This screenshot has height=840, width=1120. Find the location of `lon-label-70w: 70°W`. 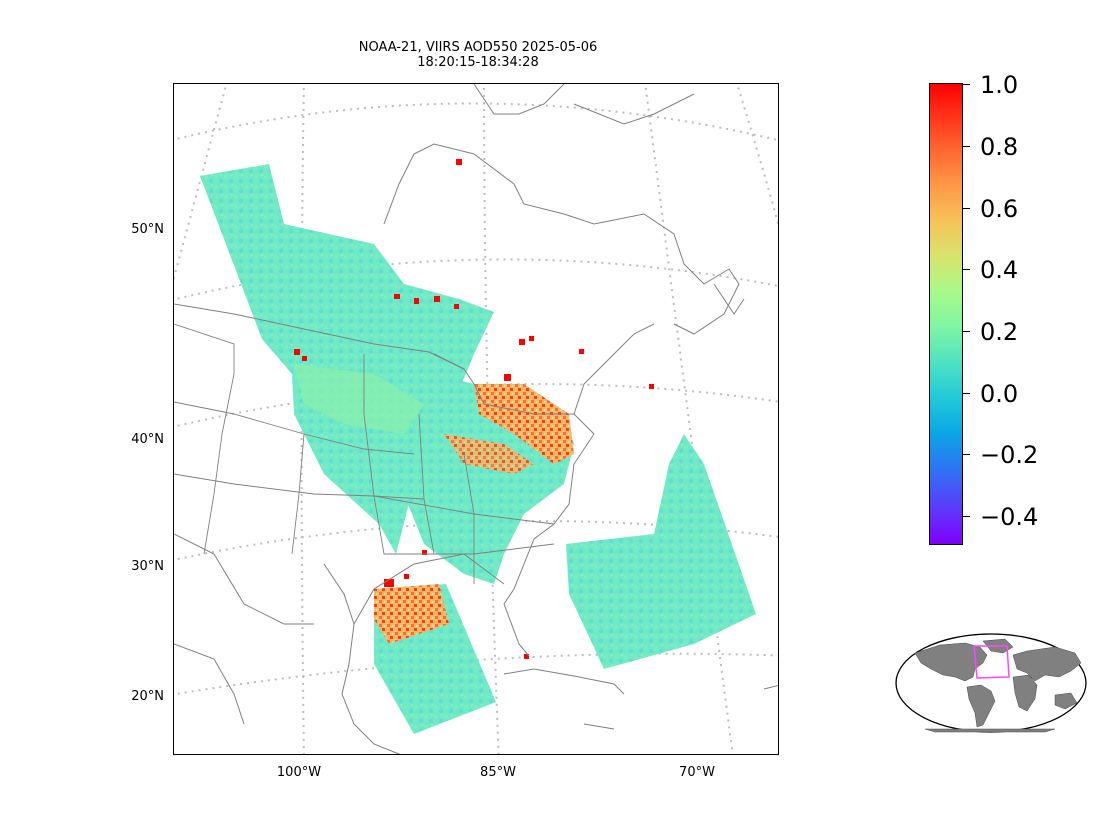

lon-label-70w: 70°W is located at coordinates (697, 772).